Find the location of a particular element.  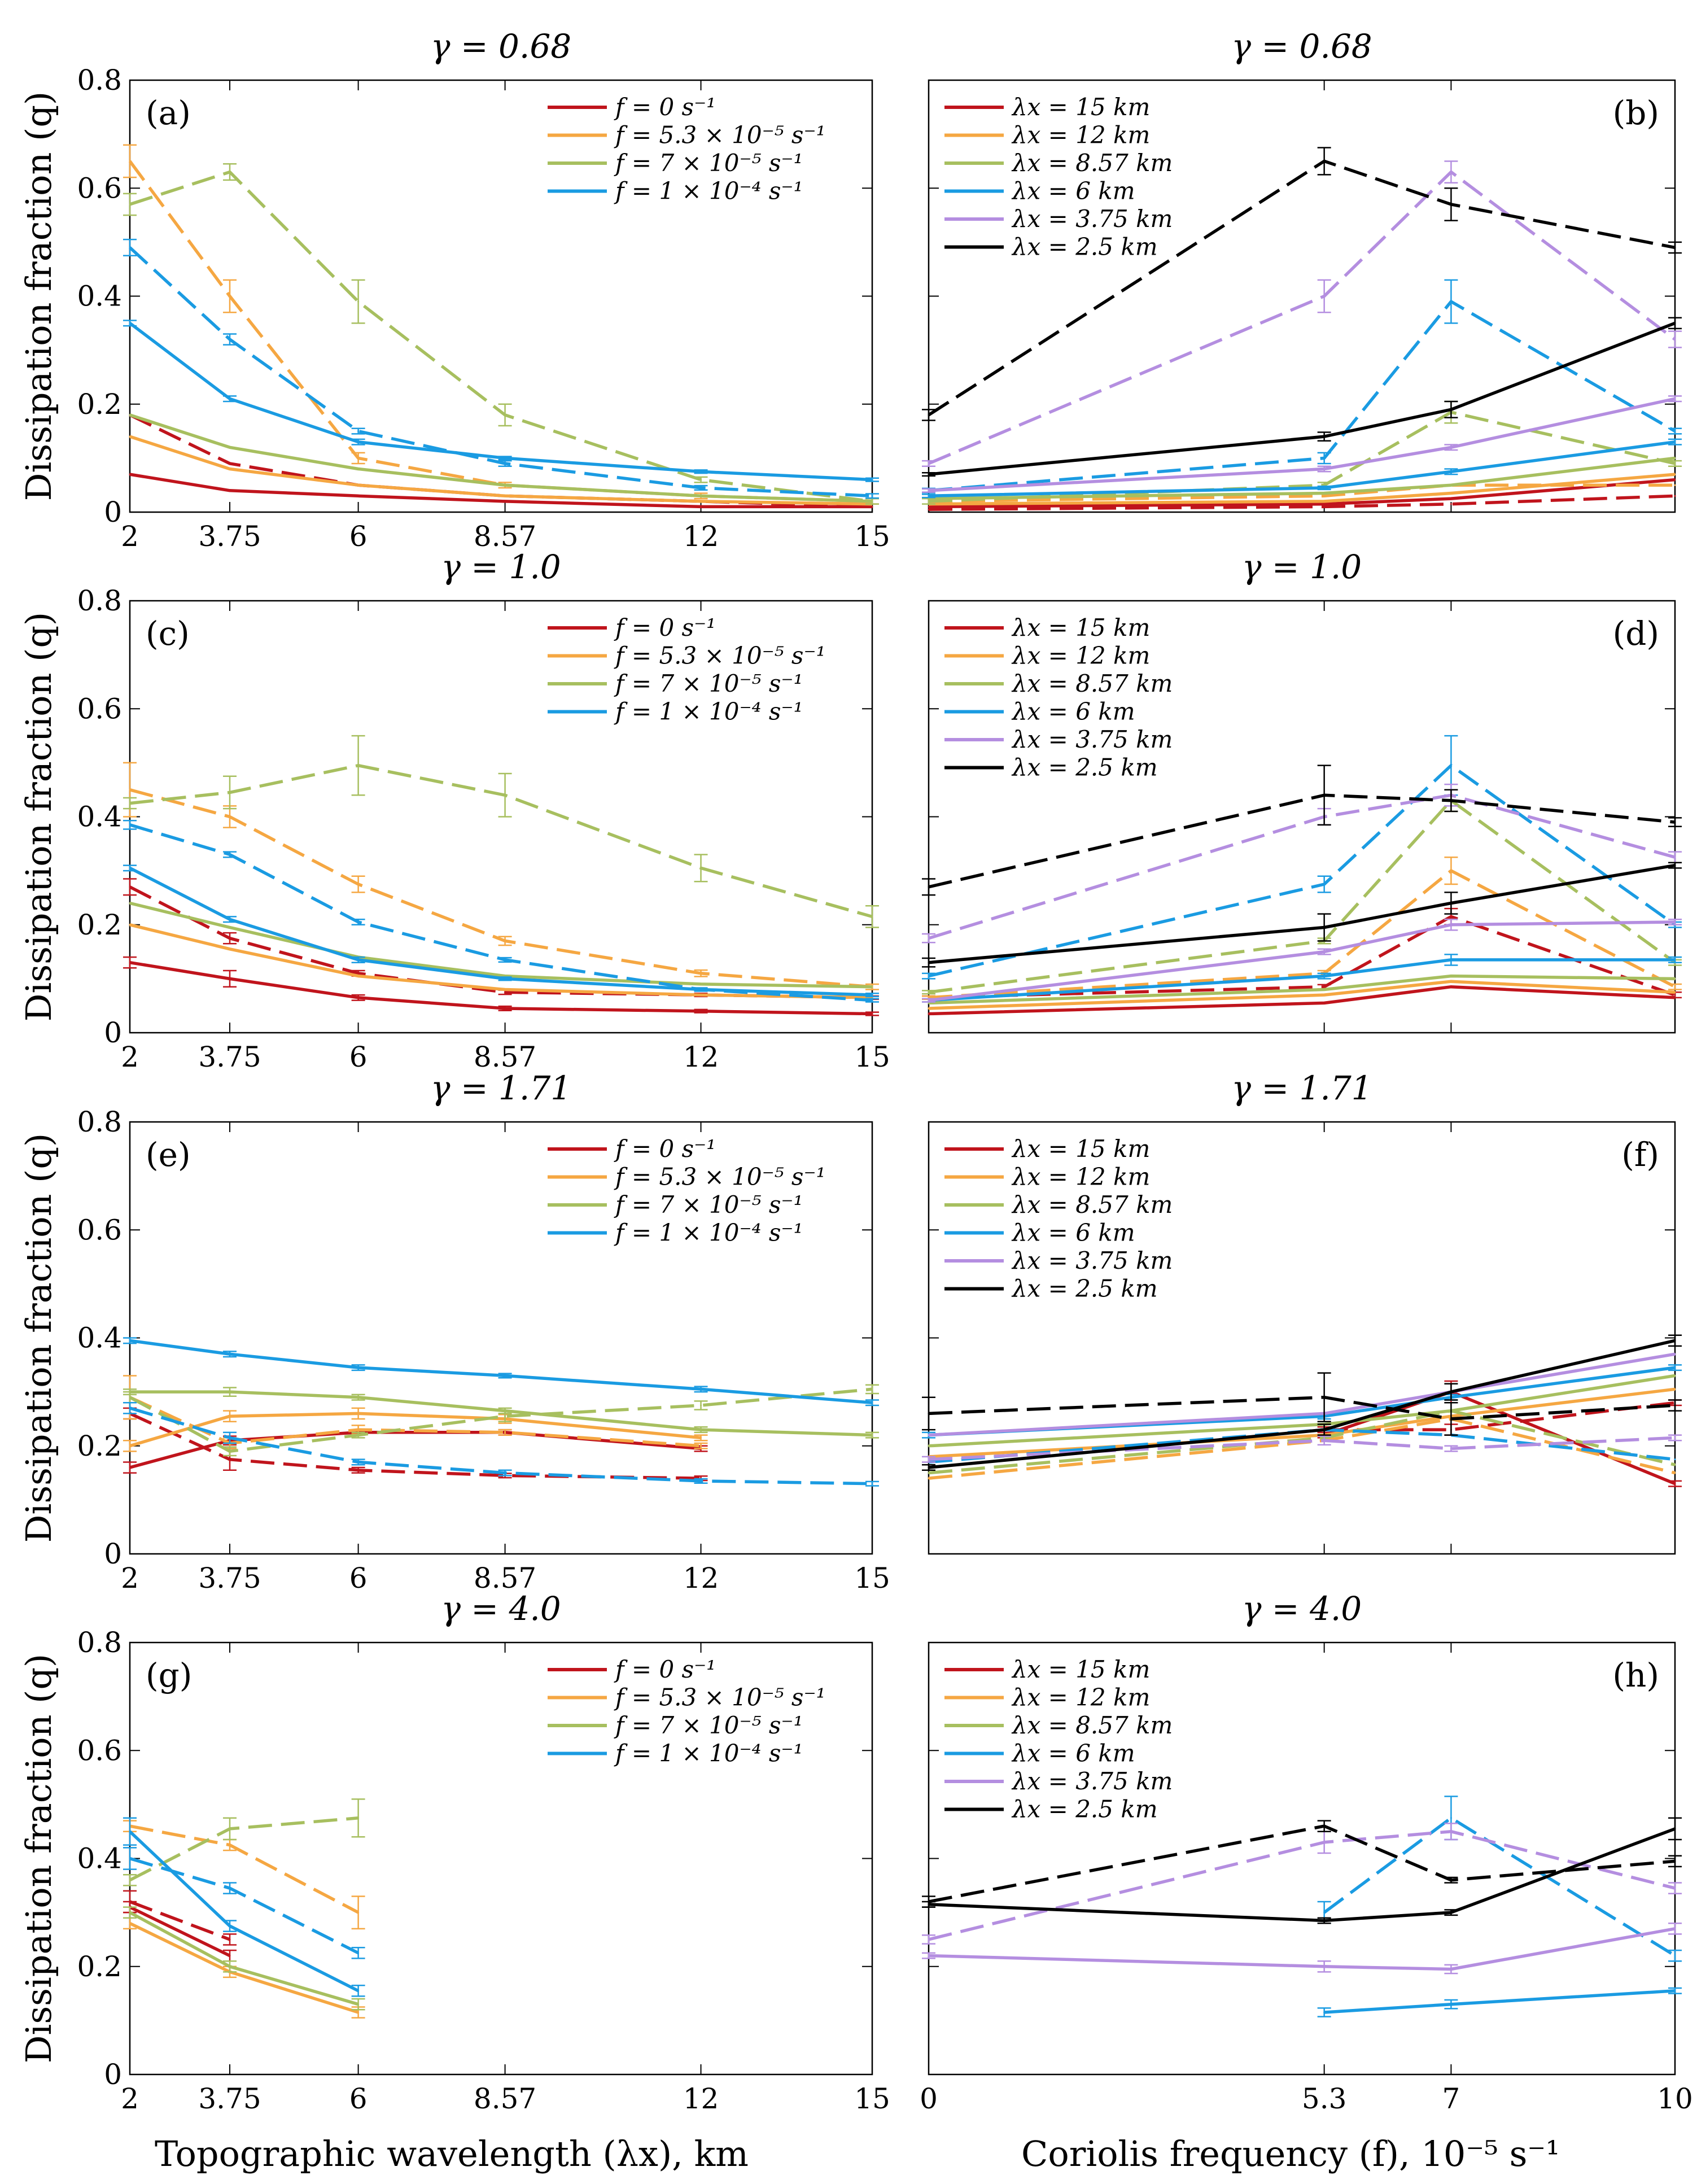

panel-label: (a) is located at coordinates (168, 113).